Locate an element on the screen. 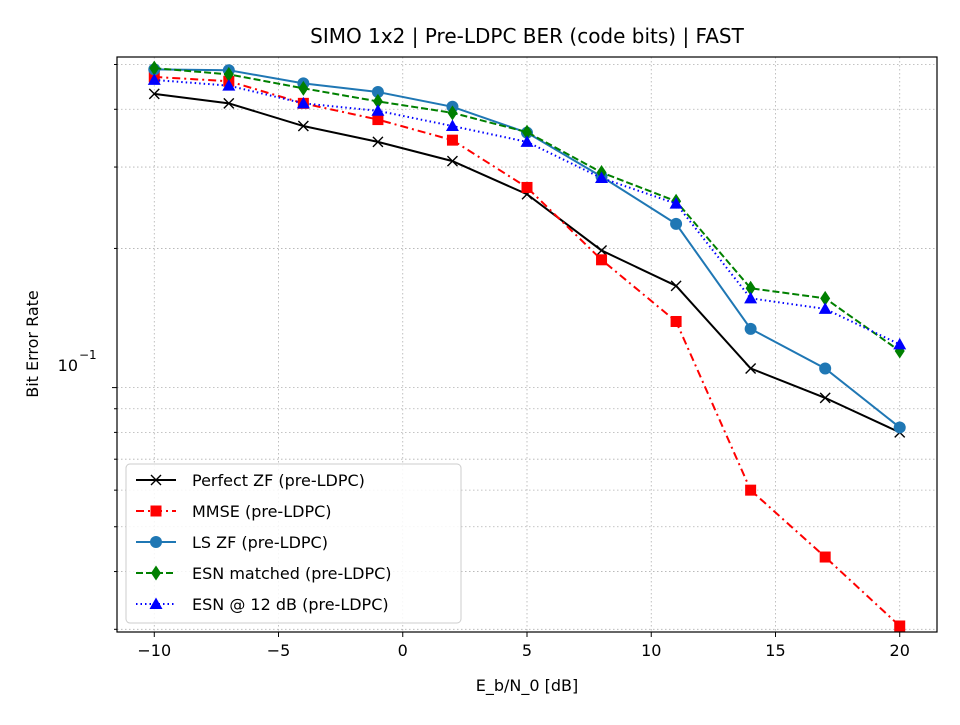 The image size is (960, 725). legend-item-3: ESN matched (pre-LDPC) is located at coordinates (264, 573).